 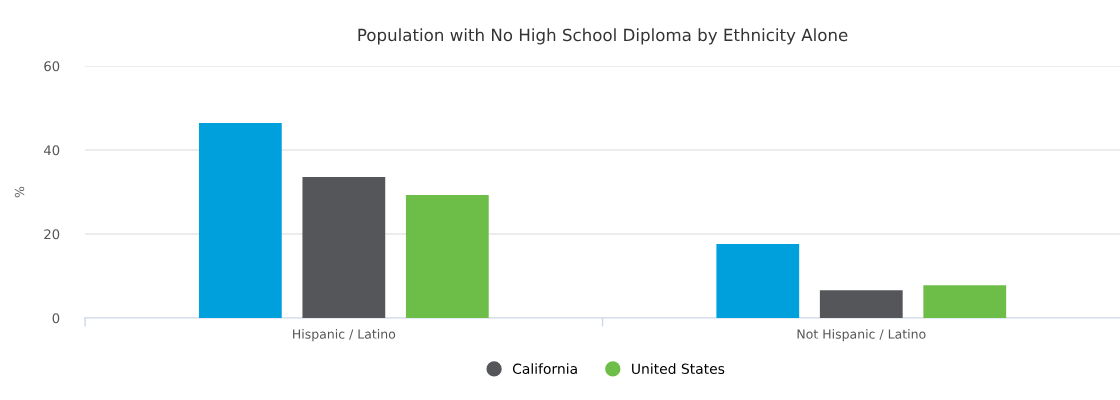 I want to click on y-tick-label: 20, so click(x=52, y=234).